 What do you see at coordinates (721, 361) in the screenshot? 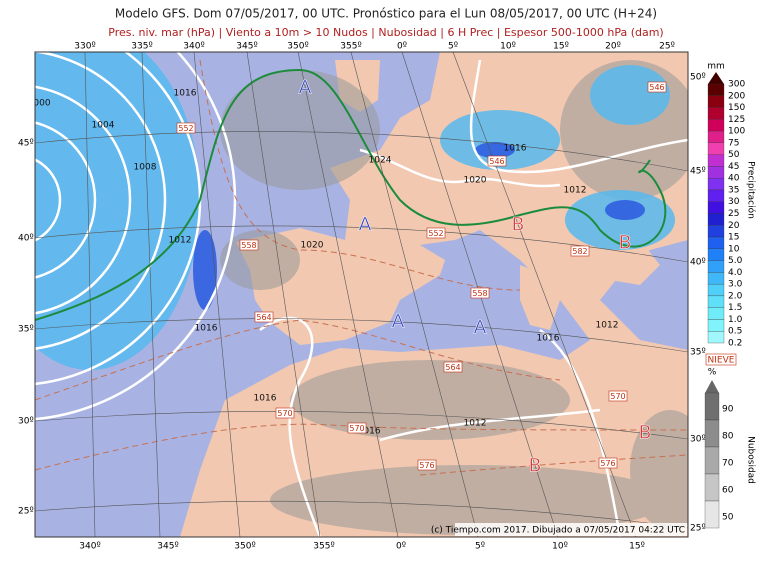
I see `snow-label: NIEVE` at bounding box center [721, 361].